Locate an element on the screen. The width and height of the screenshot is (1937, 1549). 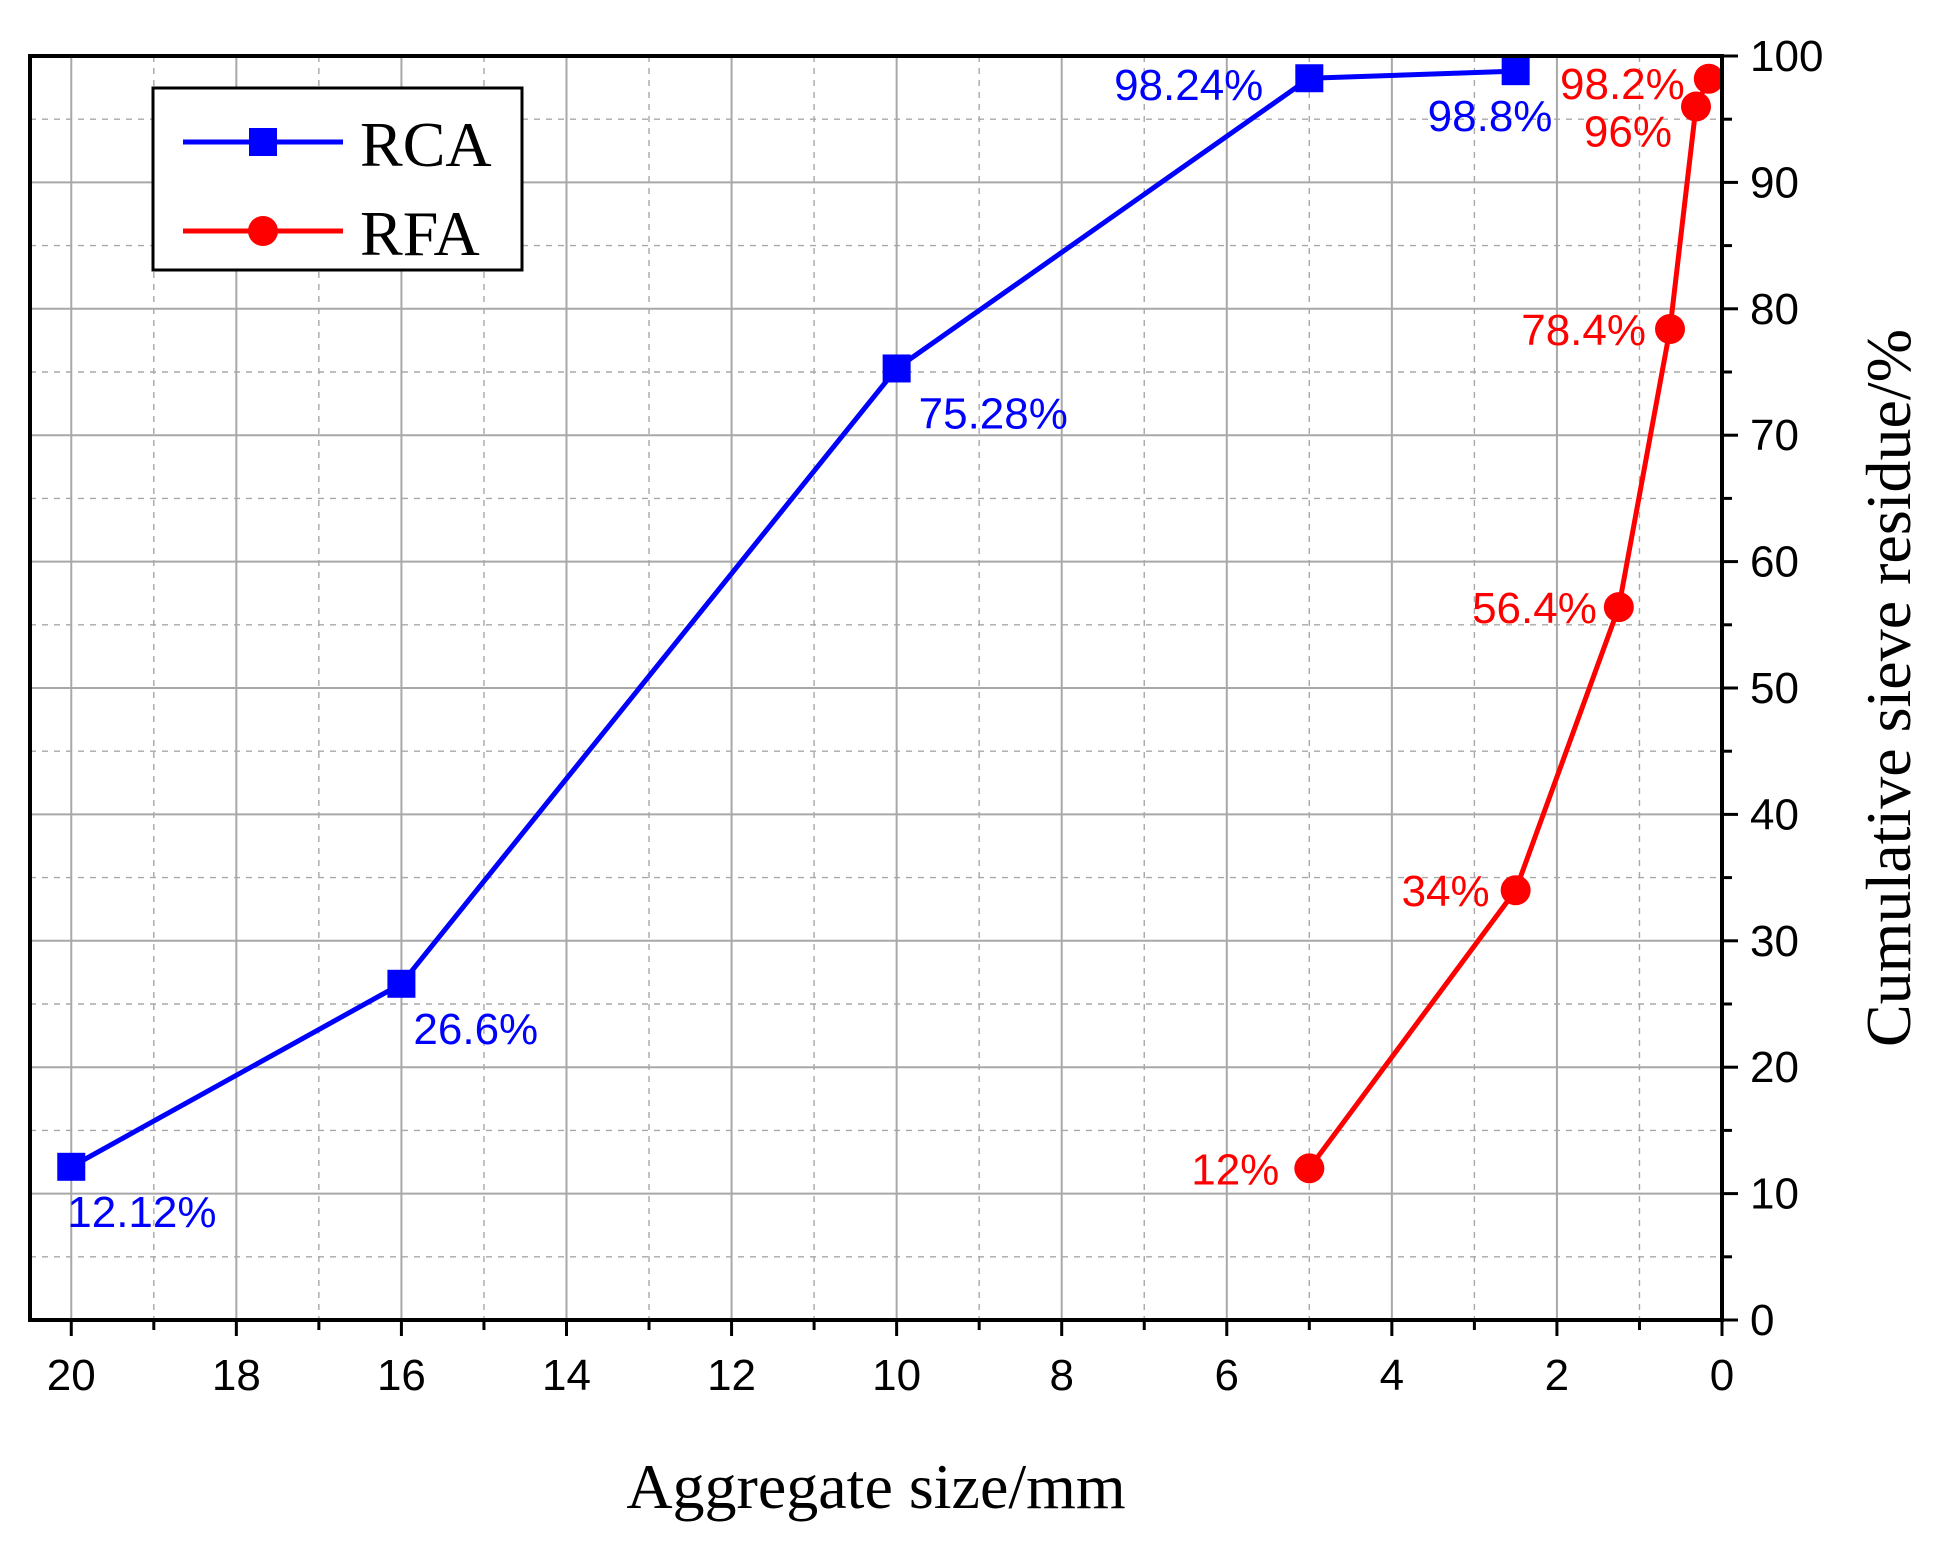
data-label-rca: 26.6% is located at coordinates (475, 1029).